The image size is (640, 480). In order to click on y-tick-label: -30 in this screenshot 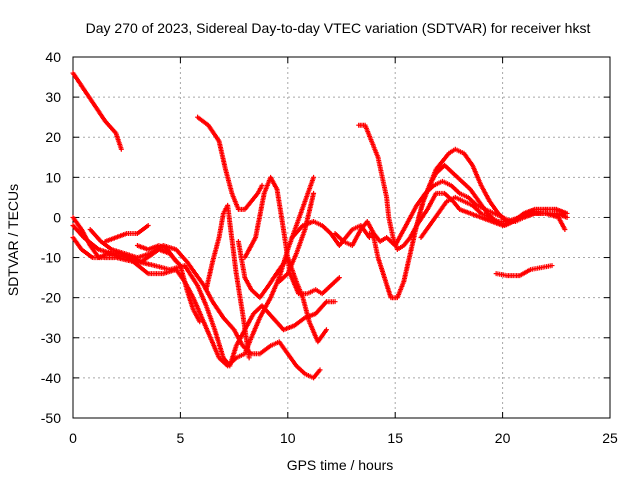, I will do `click(51, 338)`.